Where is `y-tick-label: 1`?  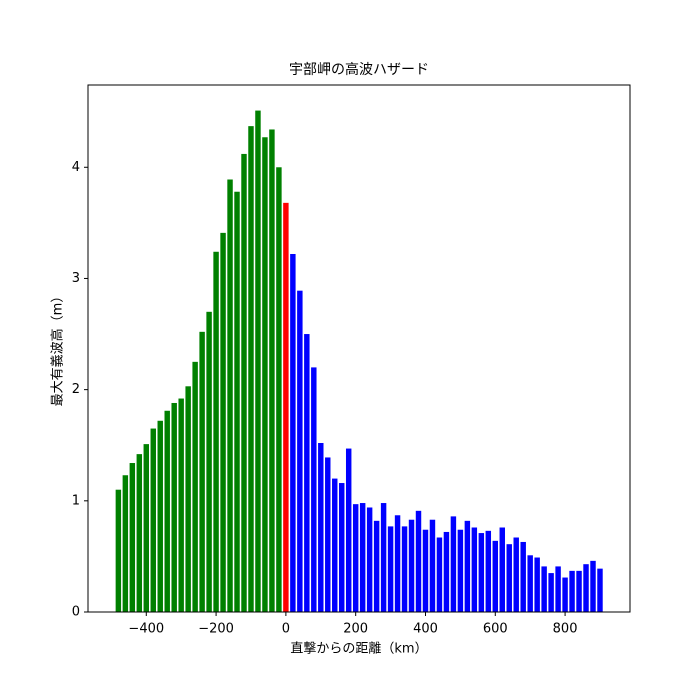
y-tick-label: 1 is located at coordinates (76, 500).